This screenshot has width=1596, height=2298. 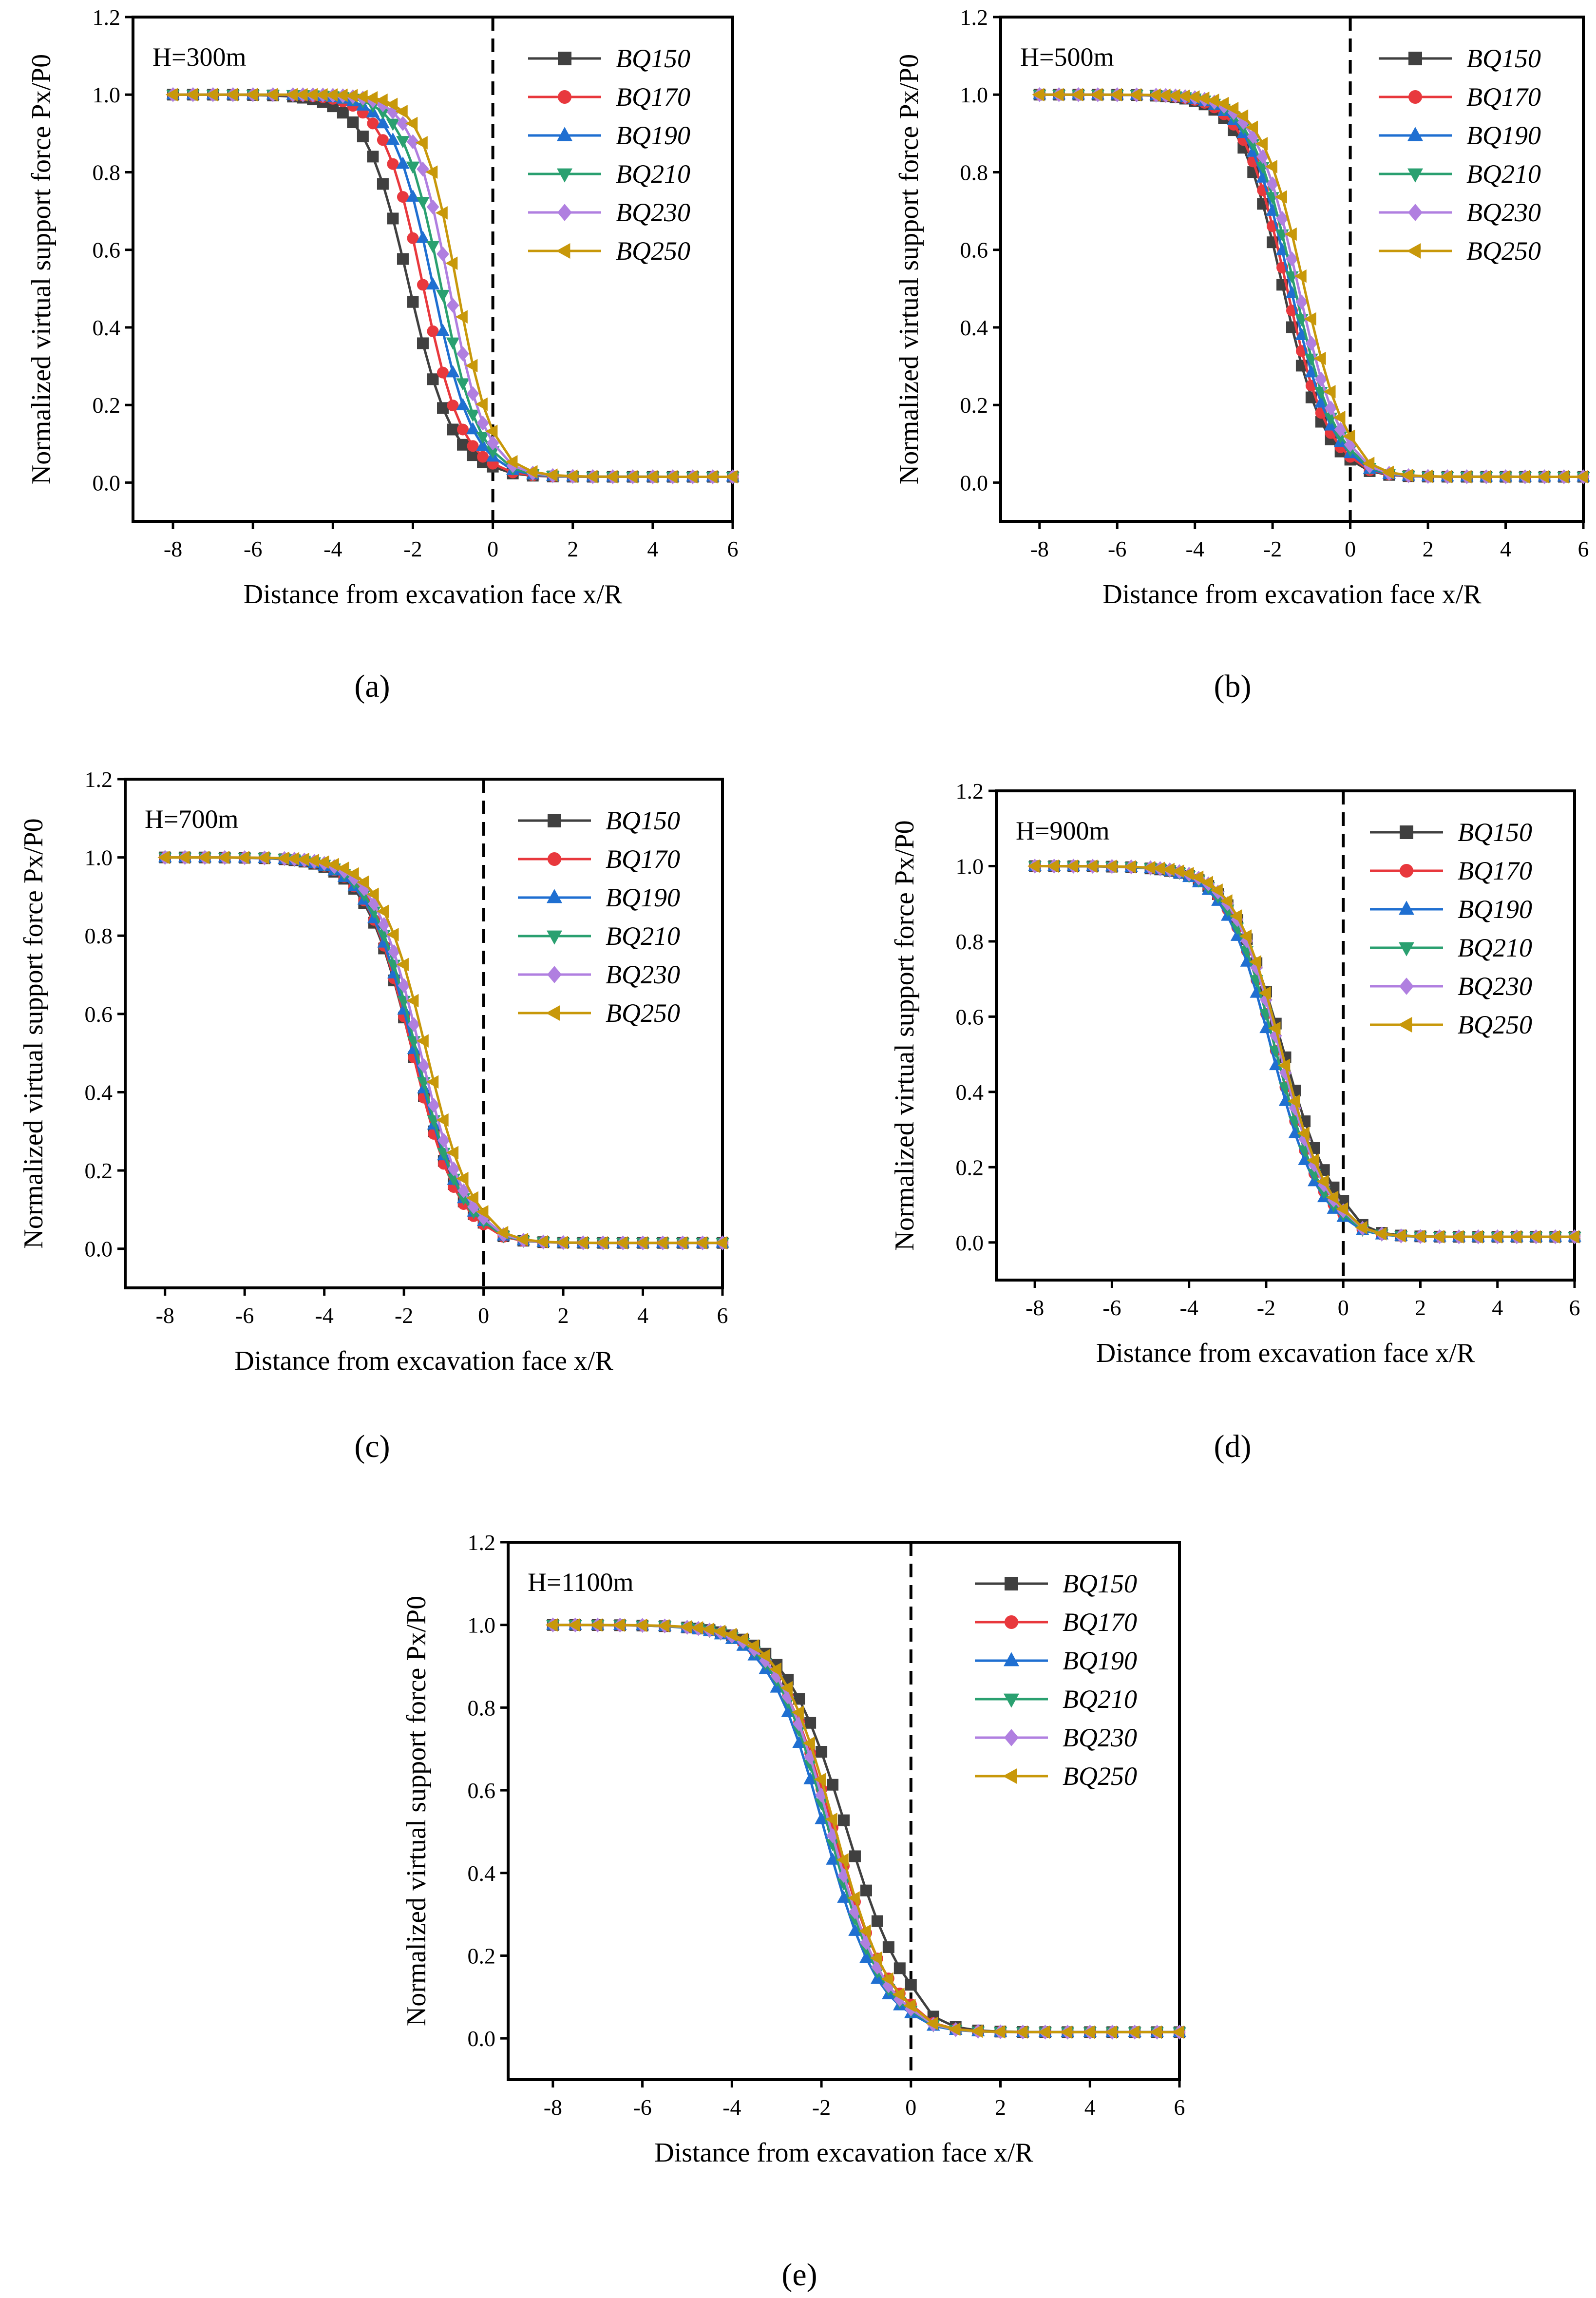 I want to click on y-tick-label: 0.0, so click(x=974, y=482).